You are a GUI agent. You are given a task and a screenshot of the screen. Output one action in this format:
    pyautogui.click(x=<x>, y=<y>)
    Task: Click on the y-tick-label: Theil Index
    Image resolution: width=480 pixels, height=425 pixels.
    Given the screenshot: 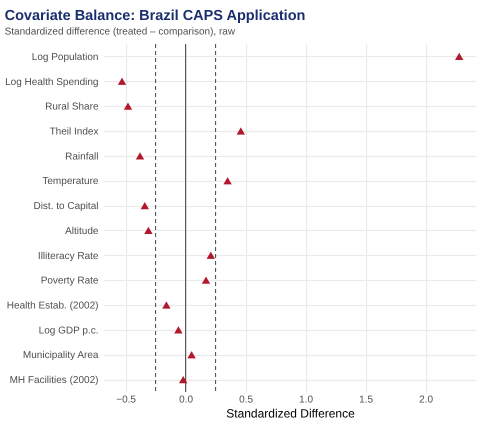 What is the action you would take?
    pyautogui.click(x=74, y=132)
    